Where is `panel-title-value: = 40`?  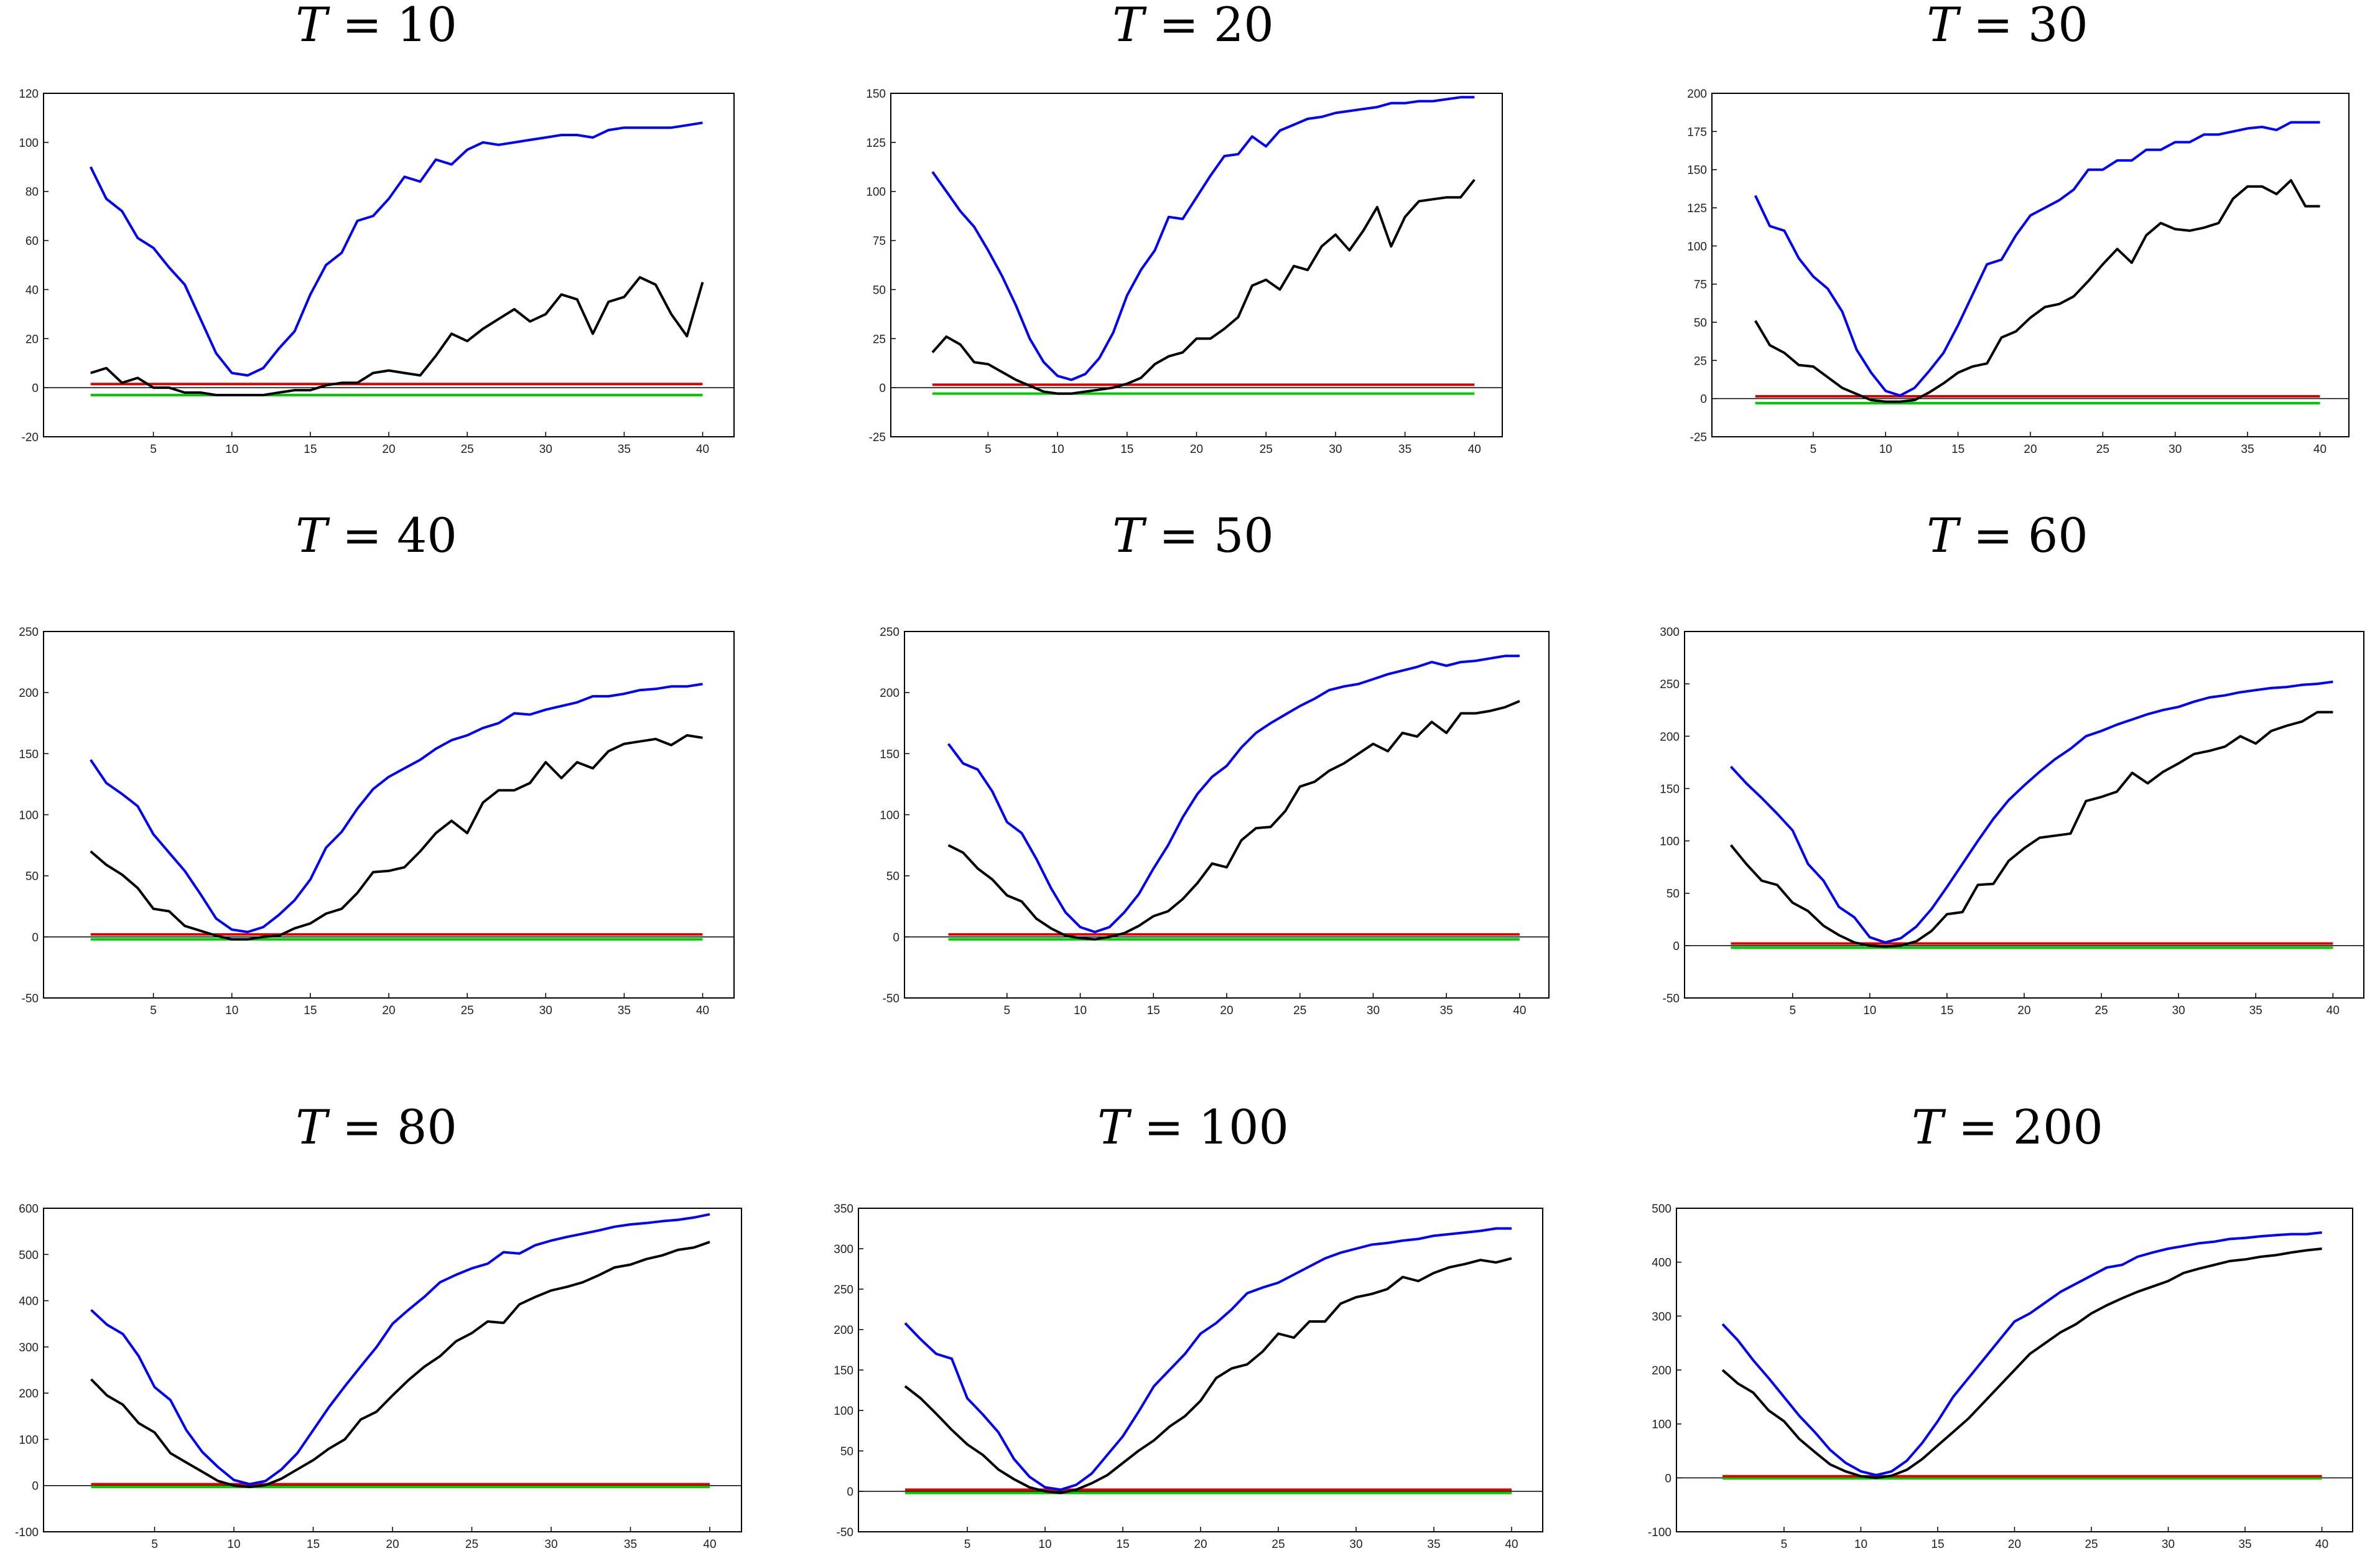 panel-title-value: = 40 is located at coordinates (392, 535).